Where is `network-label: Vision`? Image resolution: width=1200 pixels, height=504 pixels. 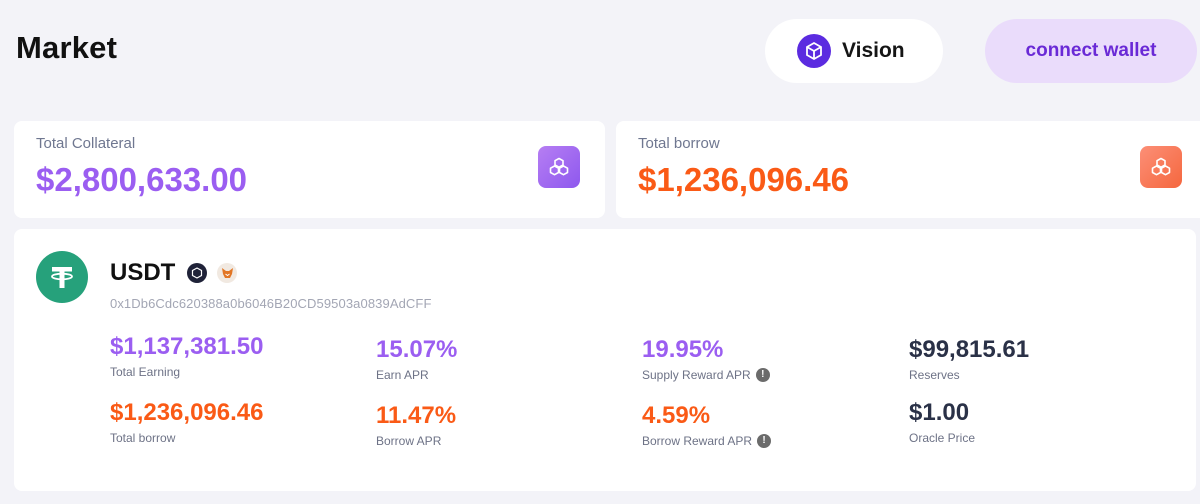
network-label: Vision is located at coordinates (873, 50).